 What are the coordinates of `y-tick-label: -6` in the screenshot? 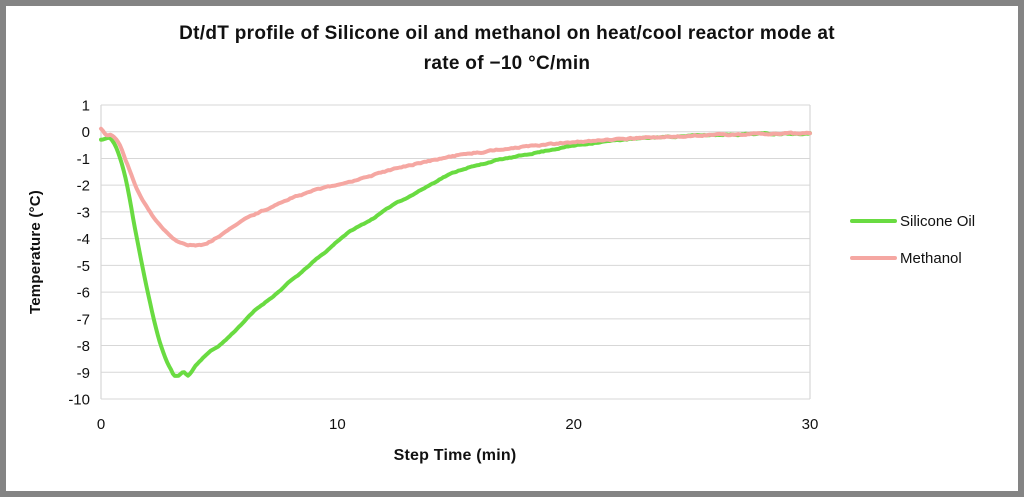 It's located at (83, 293).